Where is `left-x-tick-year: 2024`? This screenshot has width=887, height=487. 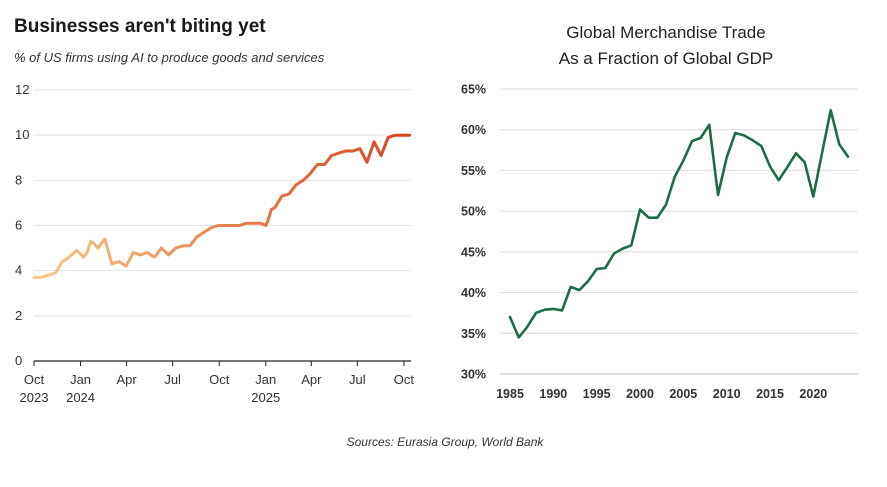
left-x-tick-year: 2024 is located at coordinates (80, 397).